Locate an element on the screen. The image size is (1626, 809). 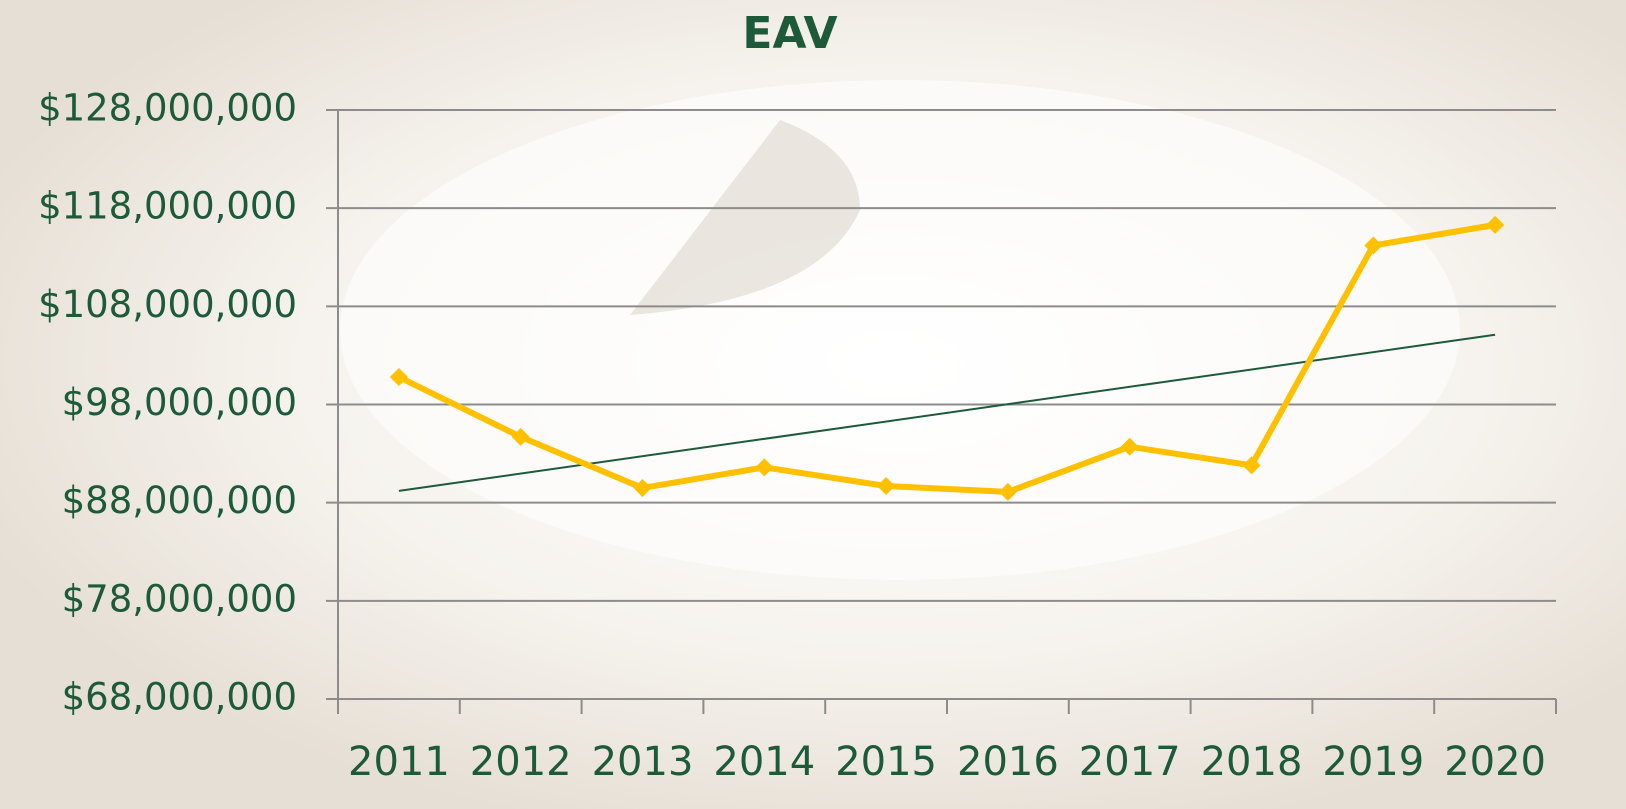
x-tick-label: 2016 is located at coordinates (1008, 762).